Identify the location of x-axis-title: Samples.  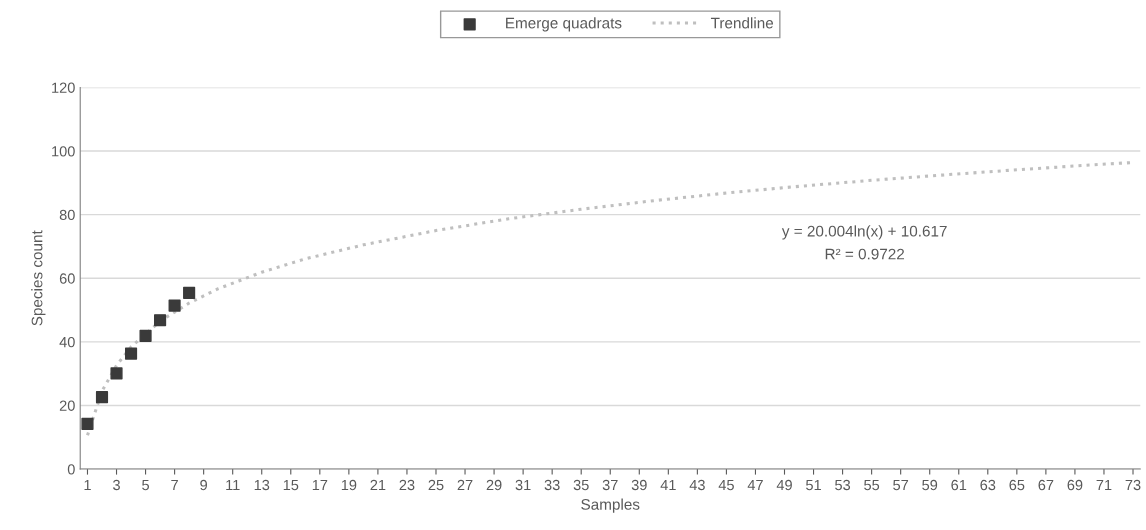
(610, 505).